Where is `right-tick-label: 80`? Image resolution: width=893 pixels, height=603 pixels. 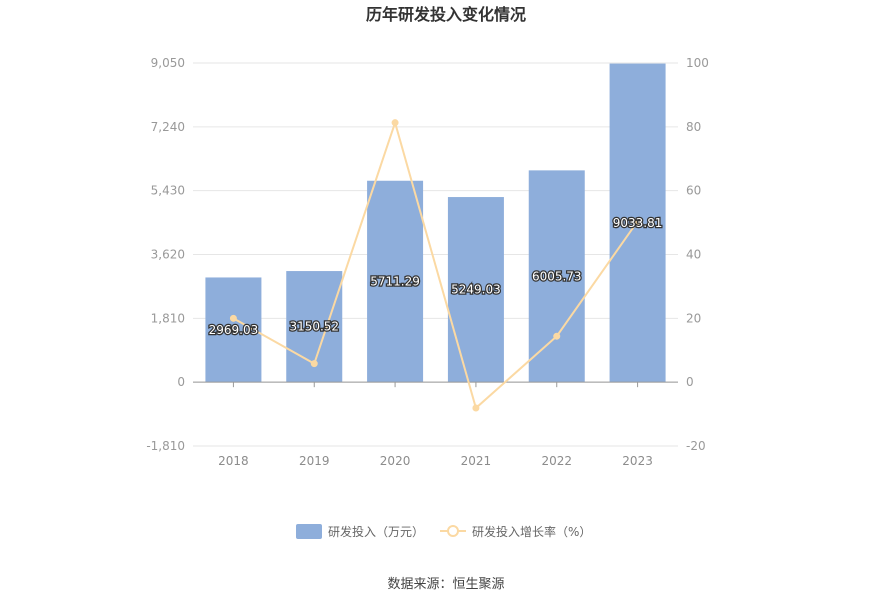
right-tick-label: 80 is located at coordinates (693, 127).